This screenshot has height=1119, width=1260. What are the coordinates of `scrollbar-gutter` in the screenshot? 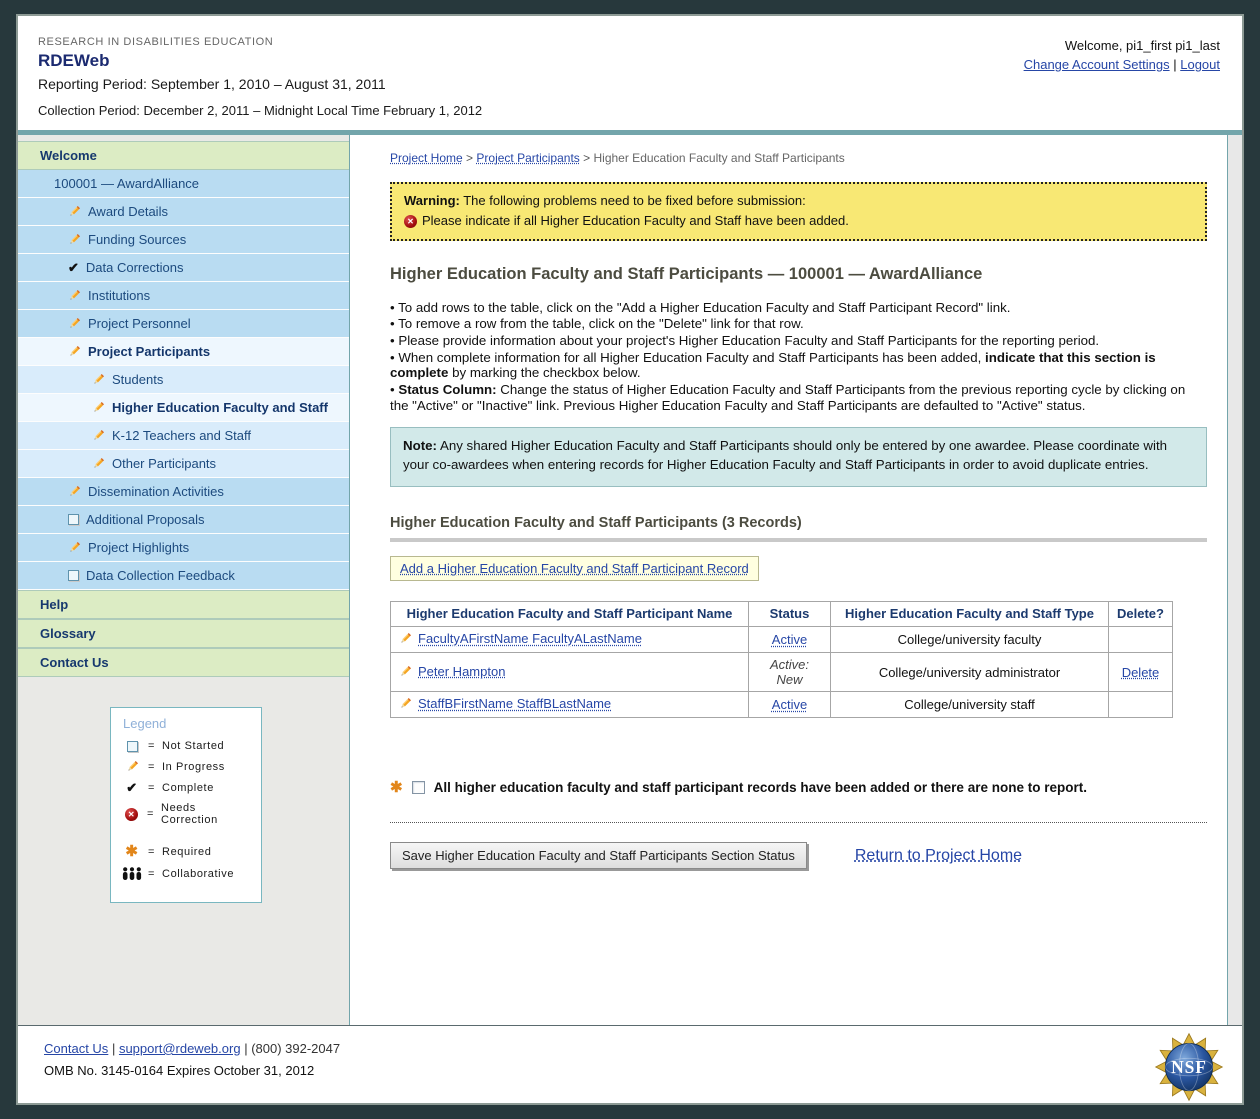 It's located at (1234, 580).